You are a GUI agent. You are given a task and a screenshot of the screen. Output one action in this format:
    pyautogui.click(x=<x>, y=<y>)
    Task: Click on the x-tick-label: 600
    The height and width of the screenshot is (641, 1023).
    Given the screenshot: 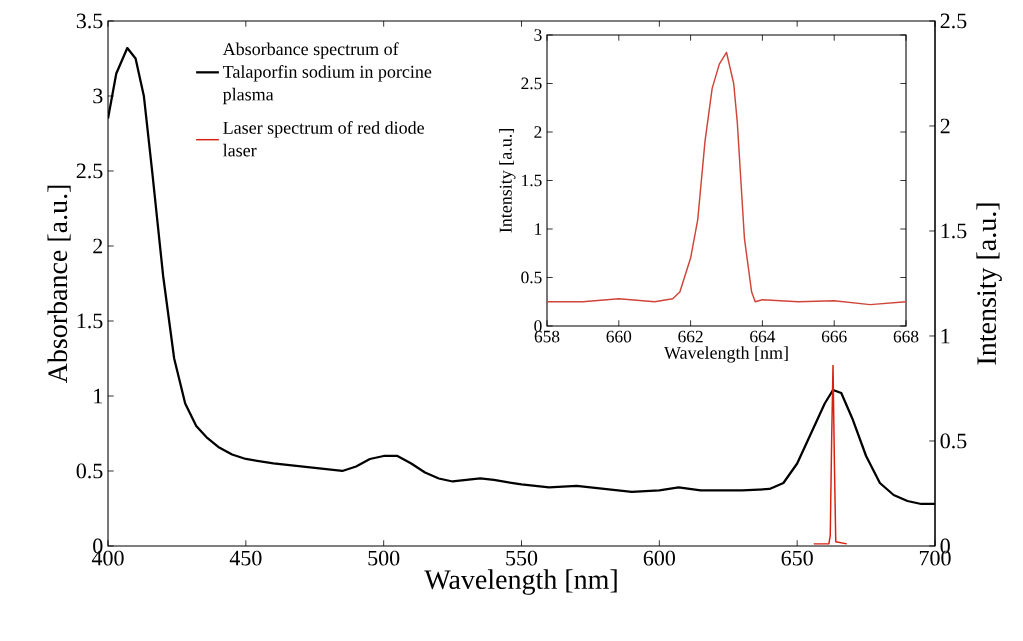 What is the action you would take?
    pyautogui.click(x=659, y=558)
    